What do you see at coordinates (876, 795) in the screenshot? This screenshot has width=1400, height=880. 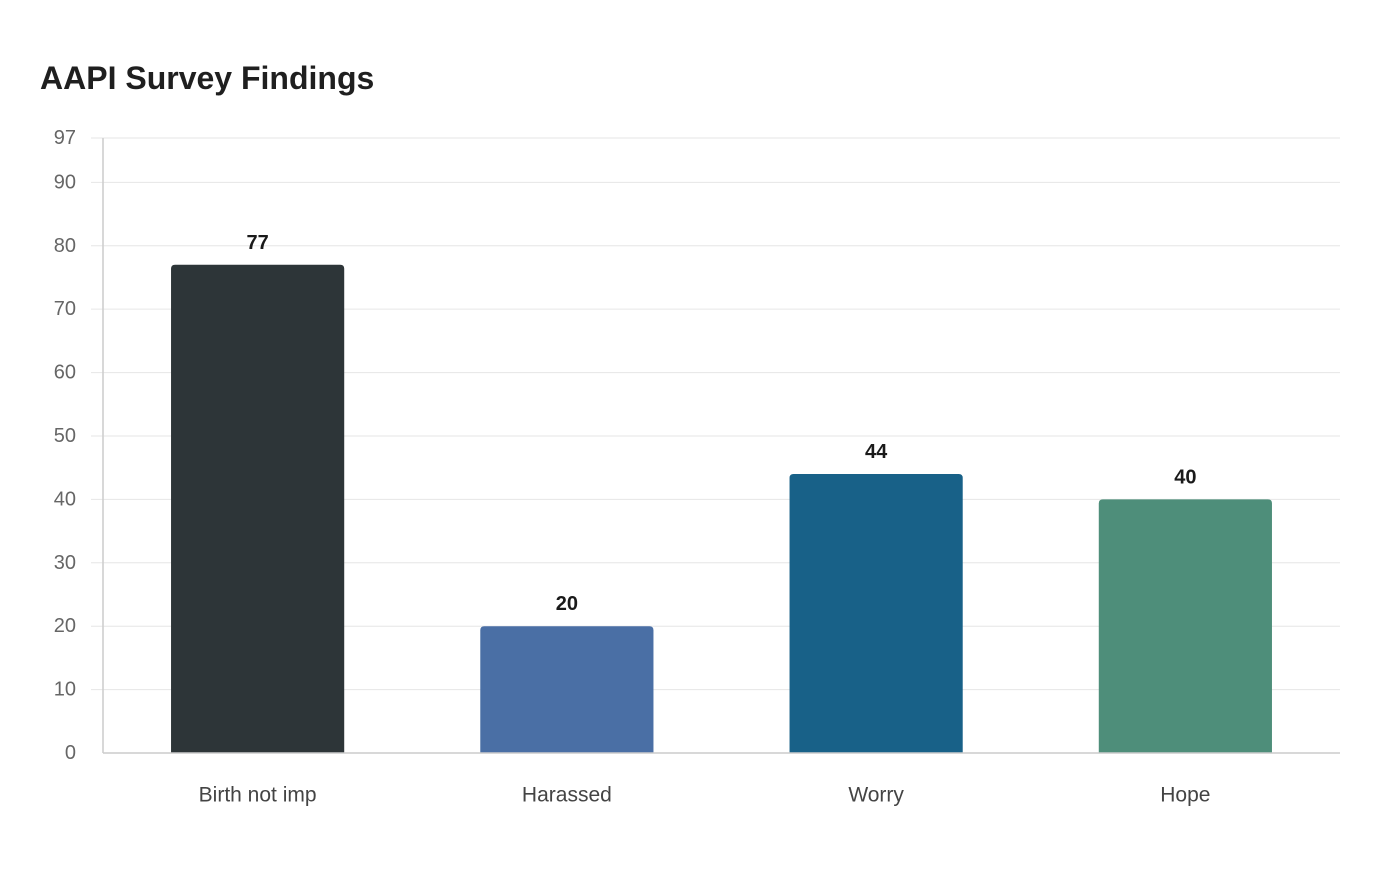 I see `x-tick-label: Worry` at bounding box center [876, 795].